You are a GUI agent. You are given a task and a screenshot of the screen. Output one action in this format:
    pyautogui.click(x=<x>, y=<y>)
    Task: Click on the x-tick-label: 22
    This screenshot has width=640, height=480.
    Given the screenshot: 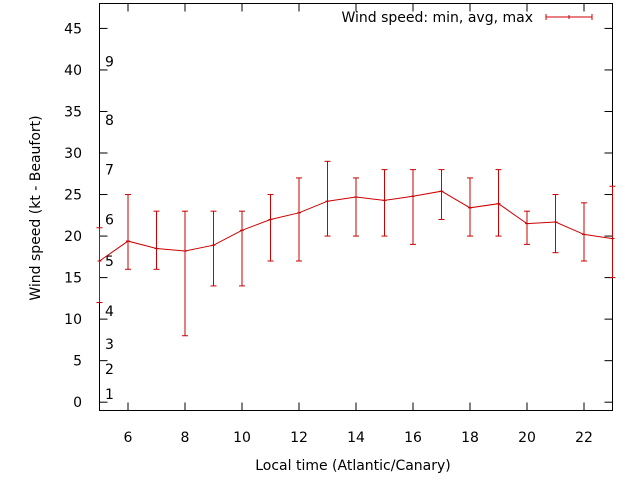 What is the action you would take?
    pyautogui.click(x=584, y=438)
    